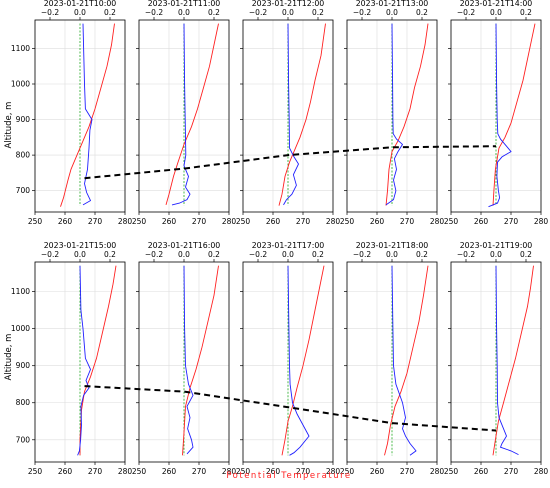 The width and height of the screenshot is (550, 488). What do you see at coordinates (9, 357) in the screenshot?
I see `y-axis-label-bottom: Altitude, m` at bounding box center [9, 357].